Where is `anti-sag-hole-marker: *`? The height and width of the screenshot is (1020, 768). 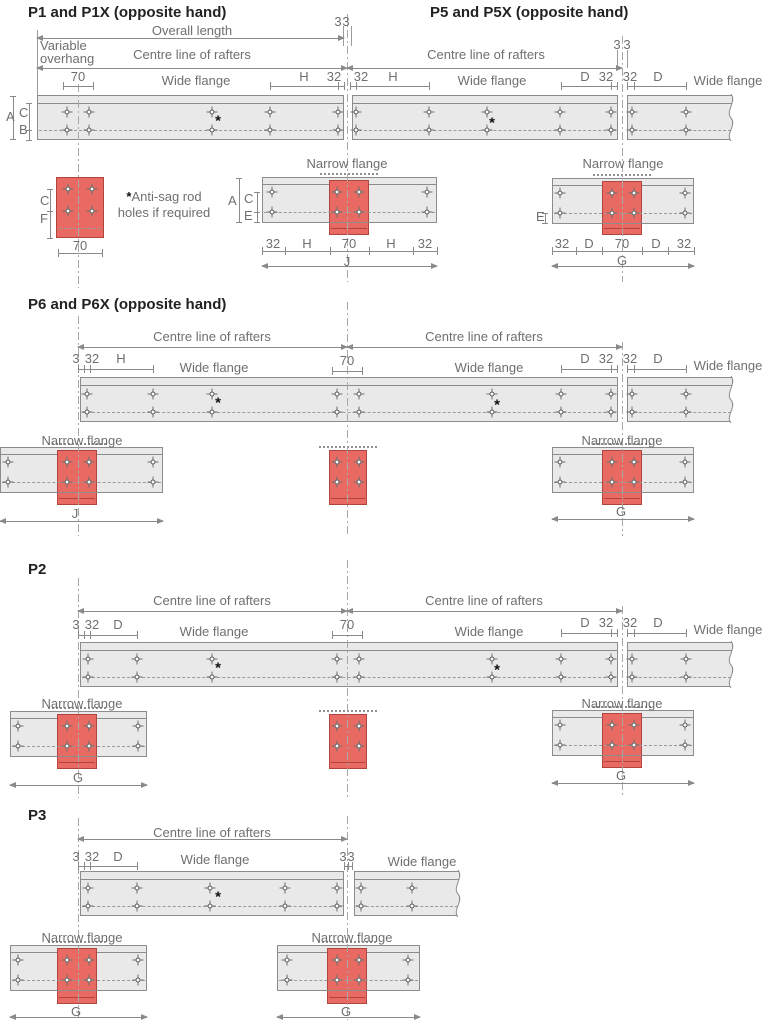
anti-sag-hole-marker: * is located at coordinates (218, 403).